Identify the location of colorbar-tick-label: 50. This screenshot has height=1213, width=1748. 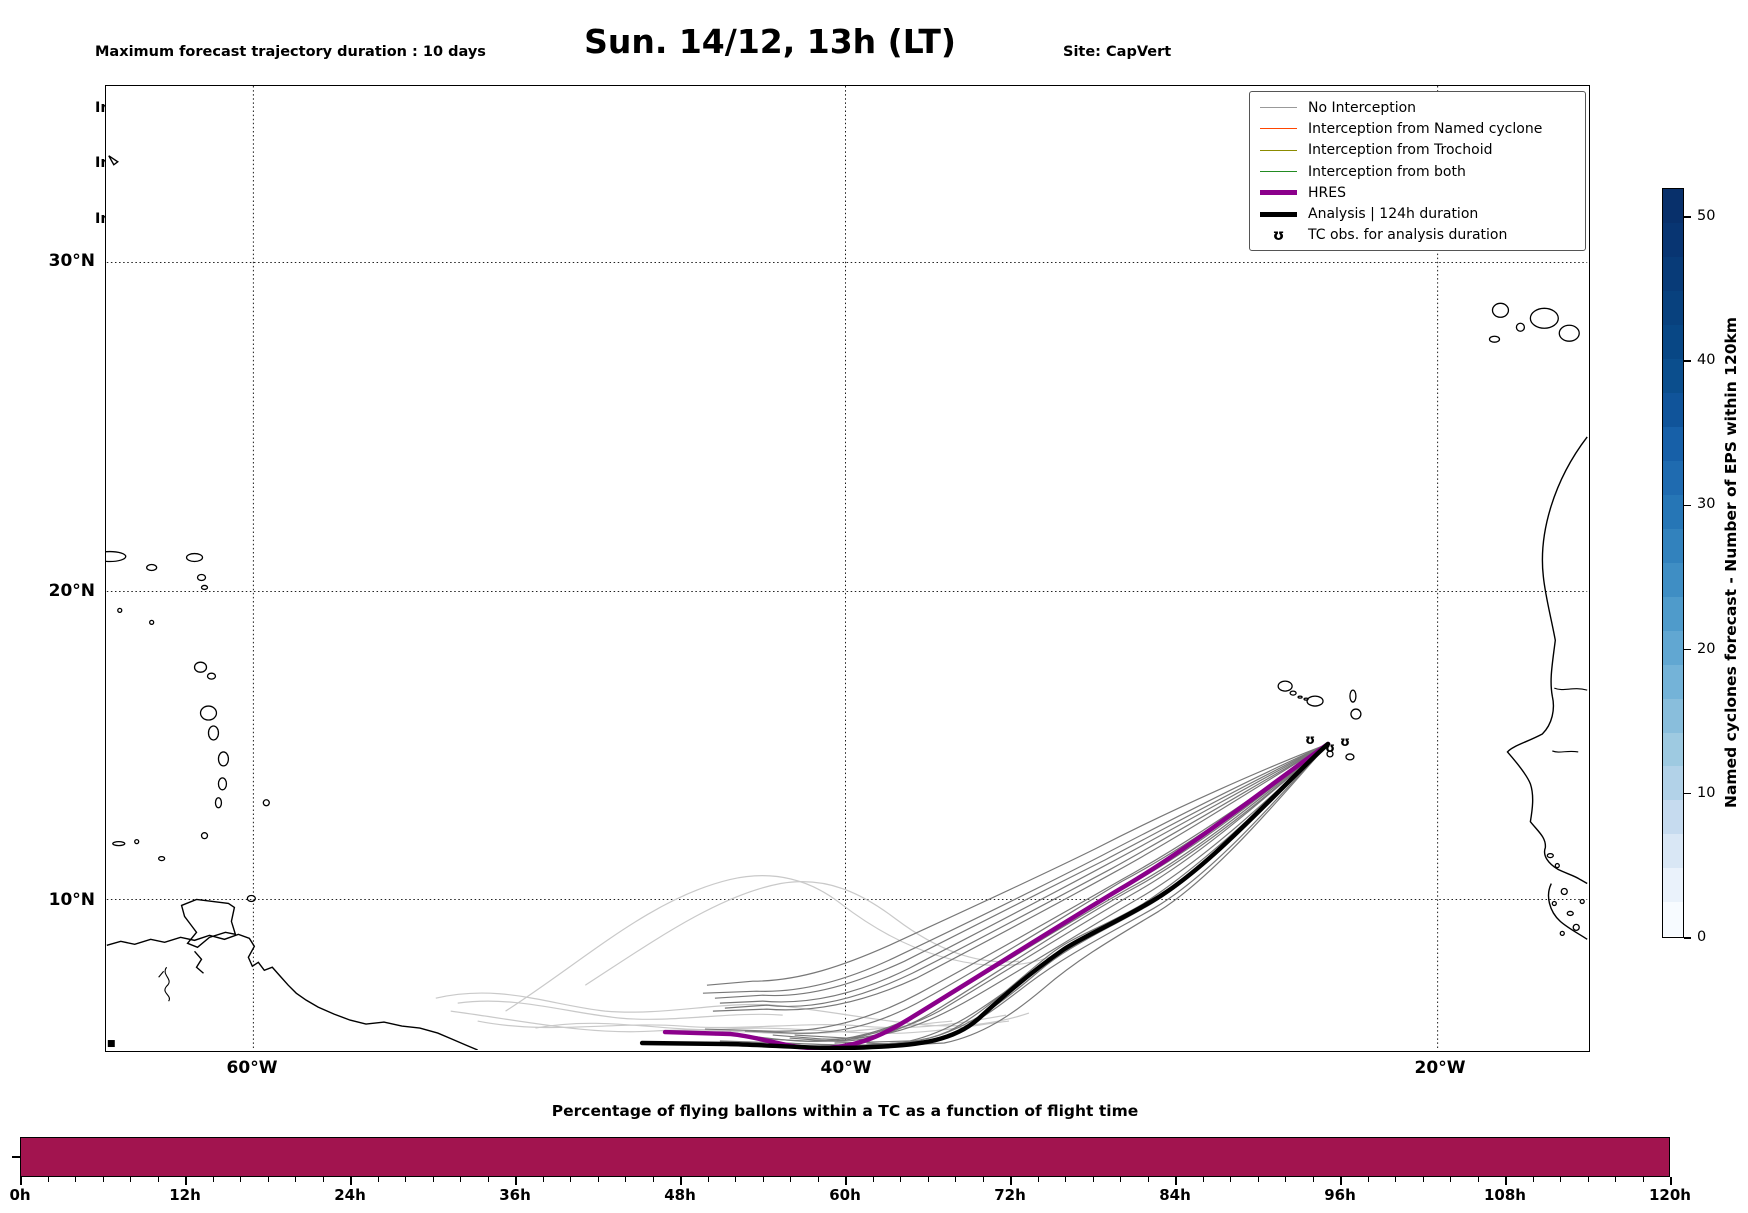
(1706, 215).